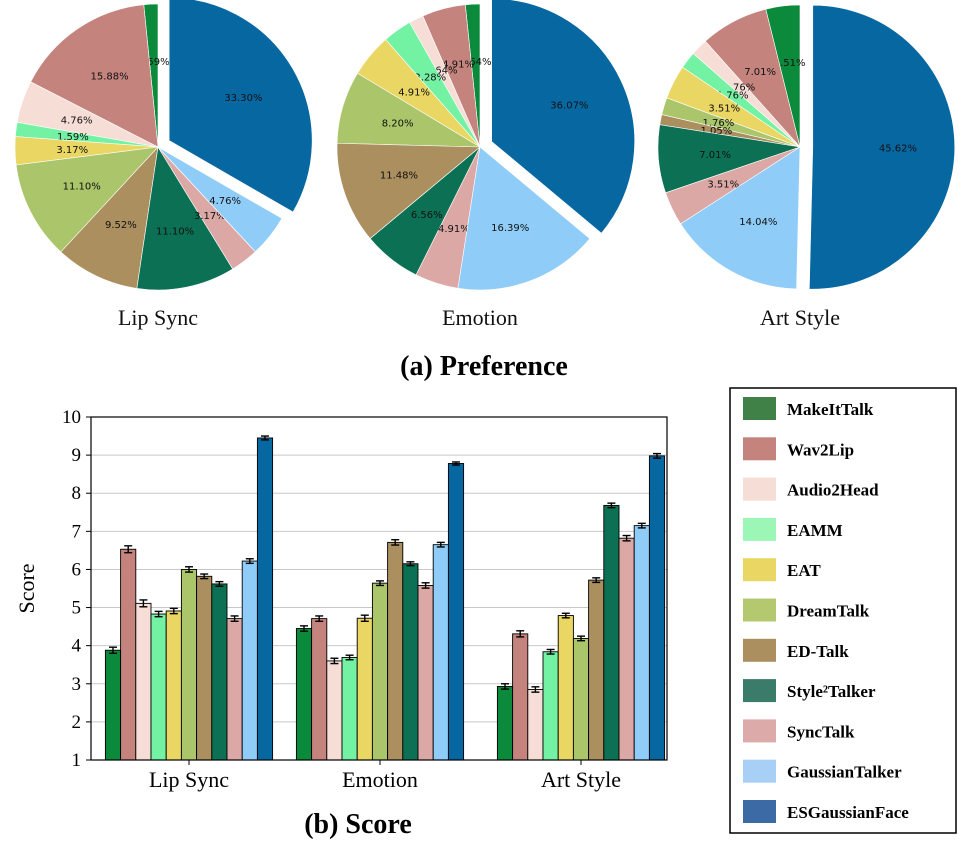 Image resolution: width=967 pixels, height=847 pixels. I want to click on legend-label: GaussianTalker, so click(844, 772).